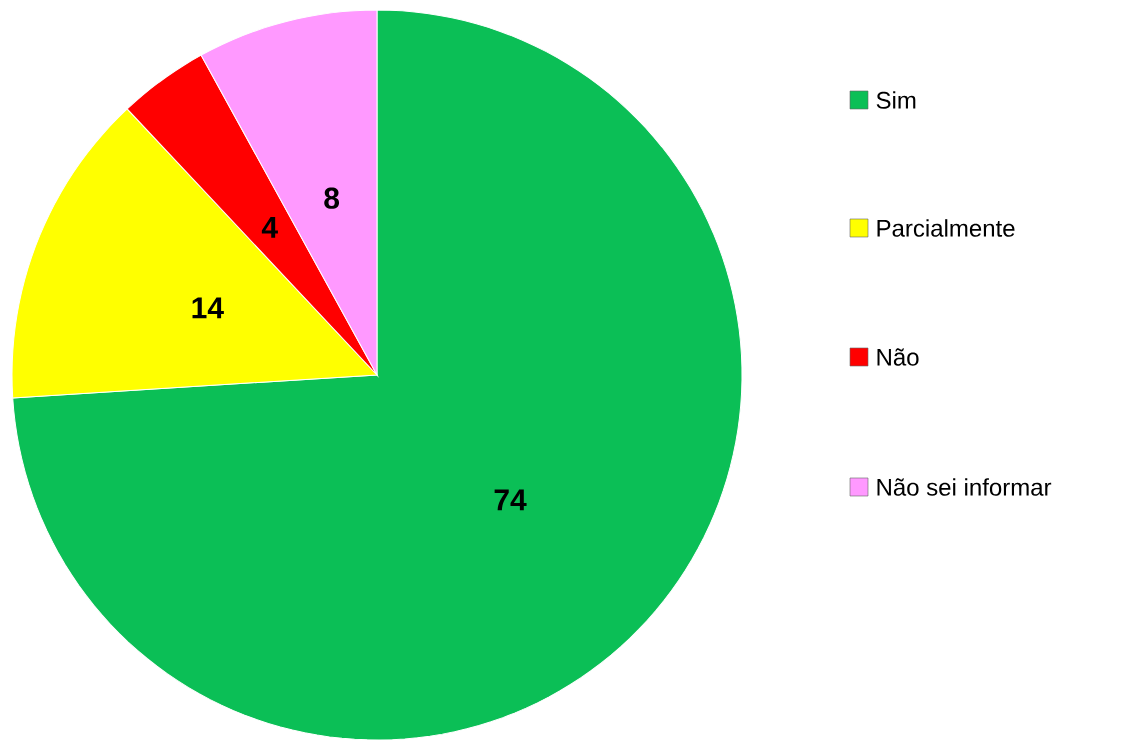 The image size is (1135, 742). I want to click on legend-label: Não, so click(898, 357).